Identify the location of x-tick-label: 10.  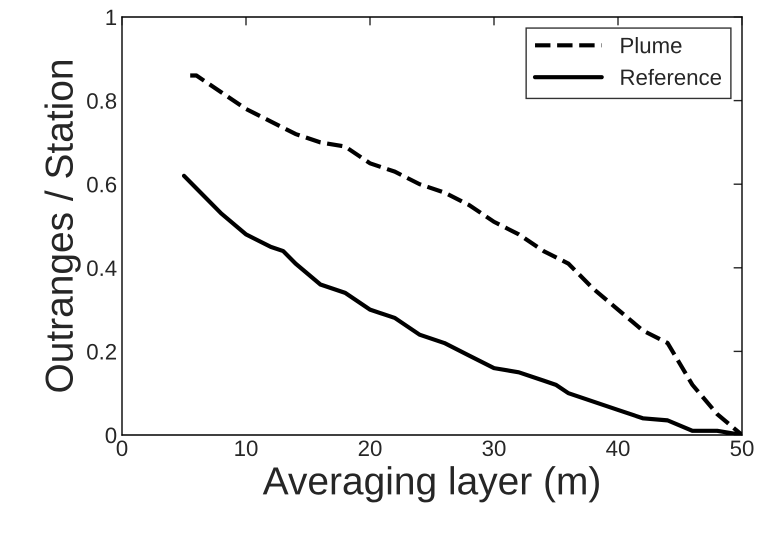
(246, 448).